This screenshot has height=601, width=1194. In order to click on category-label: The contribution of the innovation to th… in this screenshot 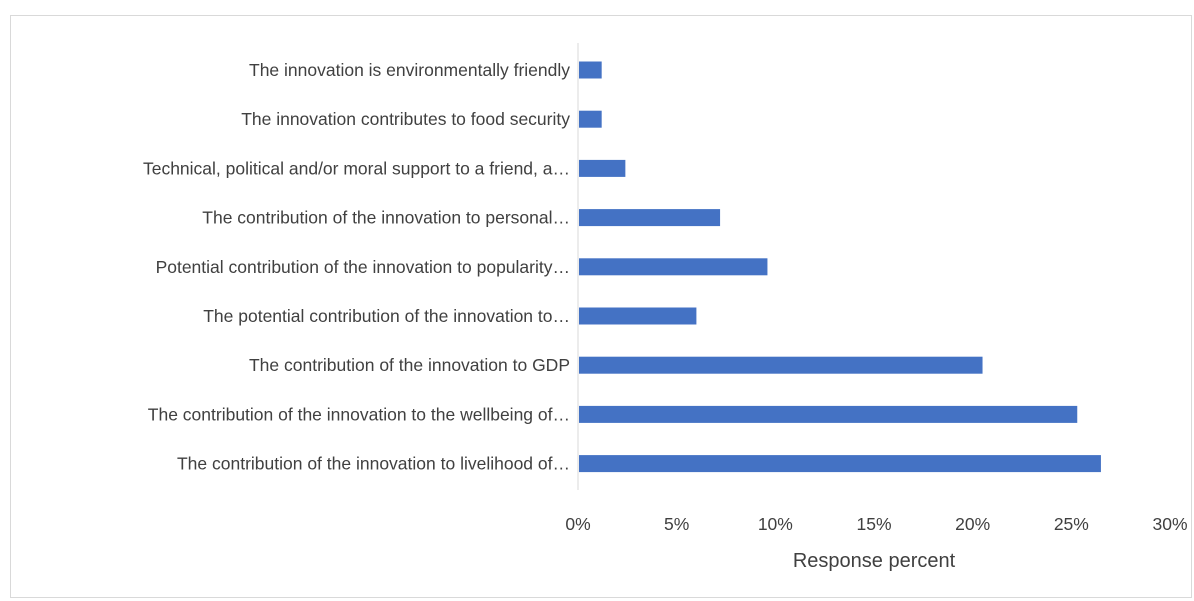, I will do `click(359, 414)`.